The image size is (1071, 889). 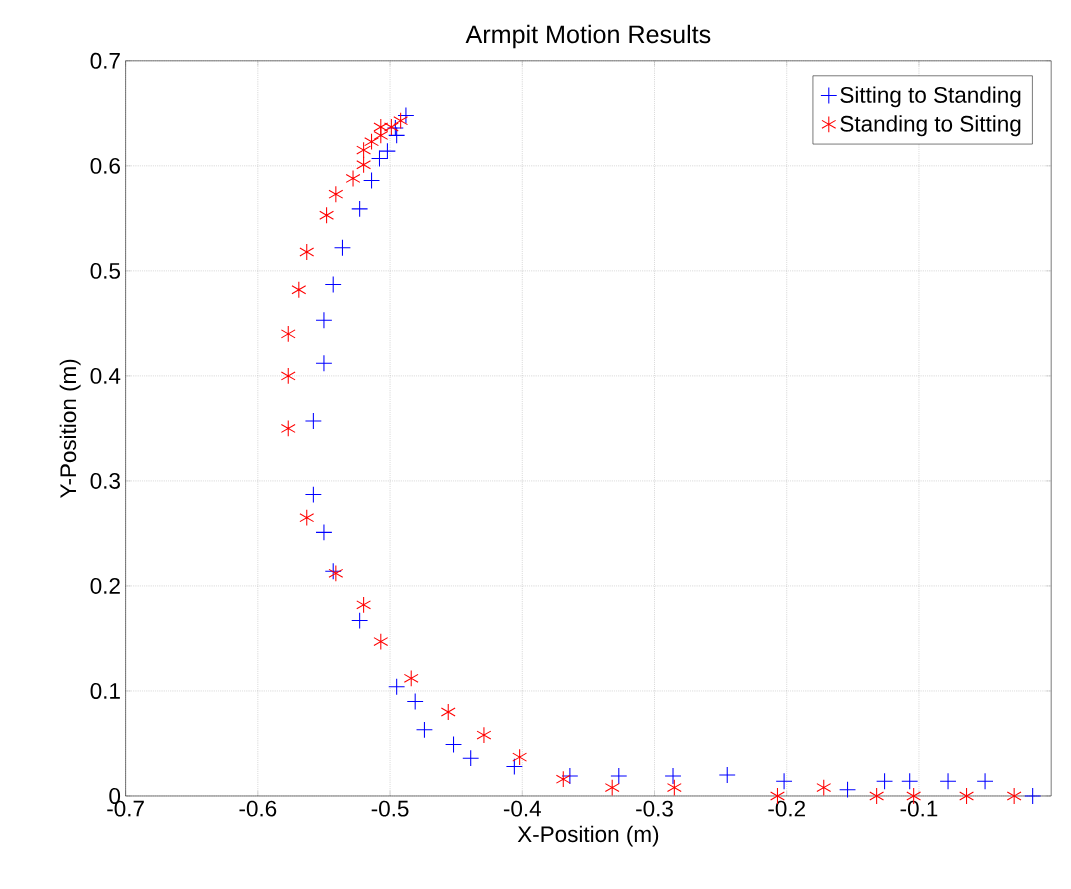 What do you see at coordinates (588, 37) in the screenshot?
I see `chart-title: Armpit Motion Results` at bounding box center [588, 37].